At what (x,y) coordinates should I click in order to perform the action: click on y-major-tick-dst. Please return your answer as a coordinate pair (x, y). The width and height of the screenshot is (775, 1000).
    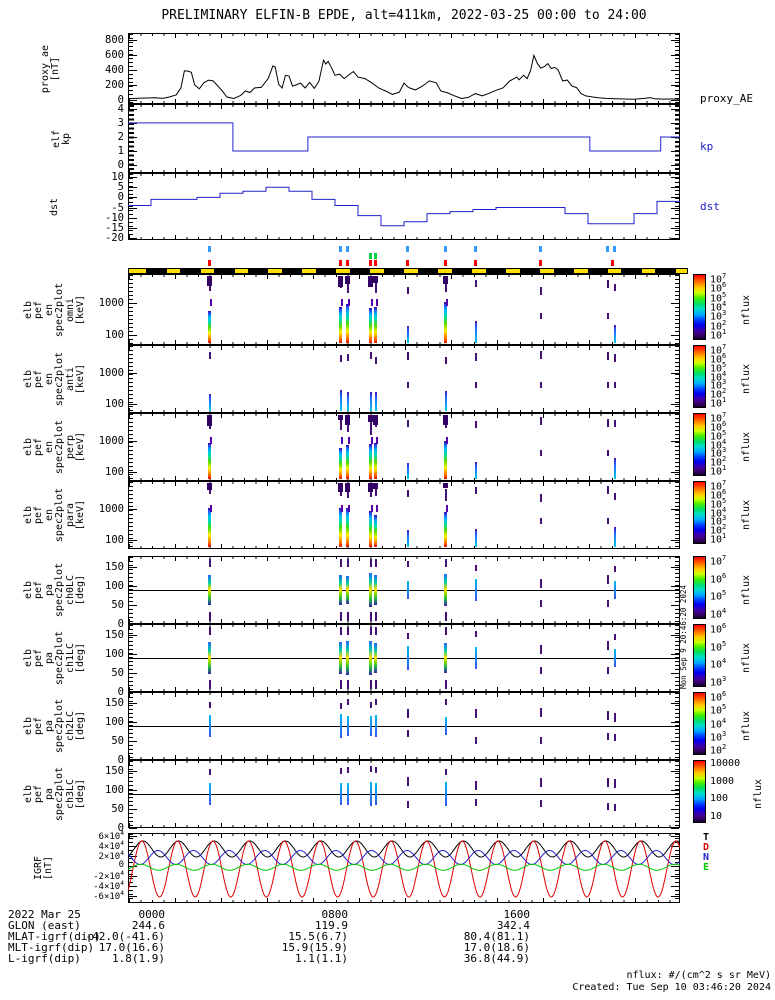
    Looking at the image, I should click on (133, 238).